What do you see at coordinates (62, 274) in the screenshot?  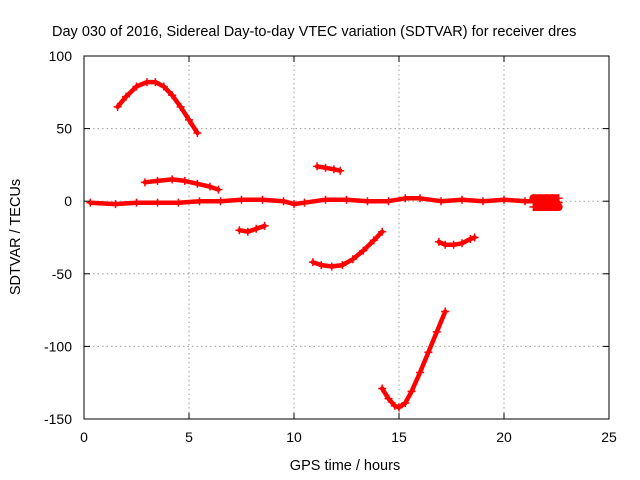 I see `y-tick-label: -50` at bounding box center [62, 274].